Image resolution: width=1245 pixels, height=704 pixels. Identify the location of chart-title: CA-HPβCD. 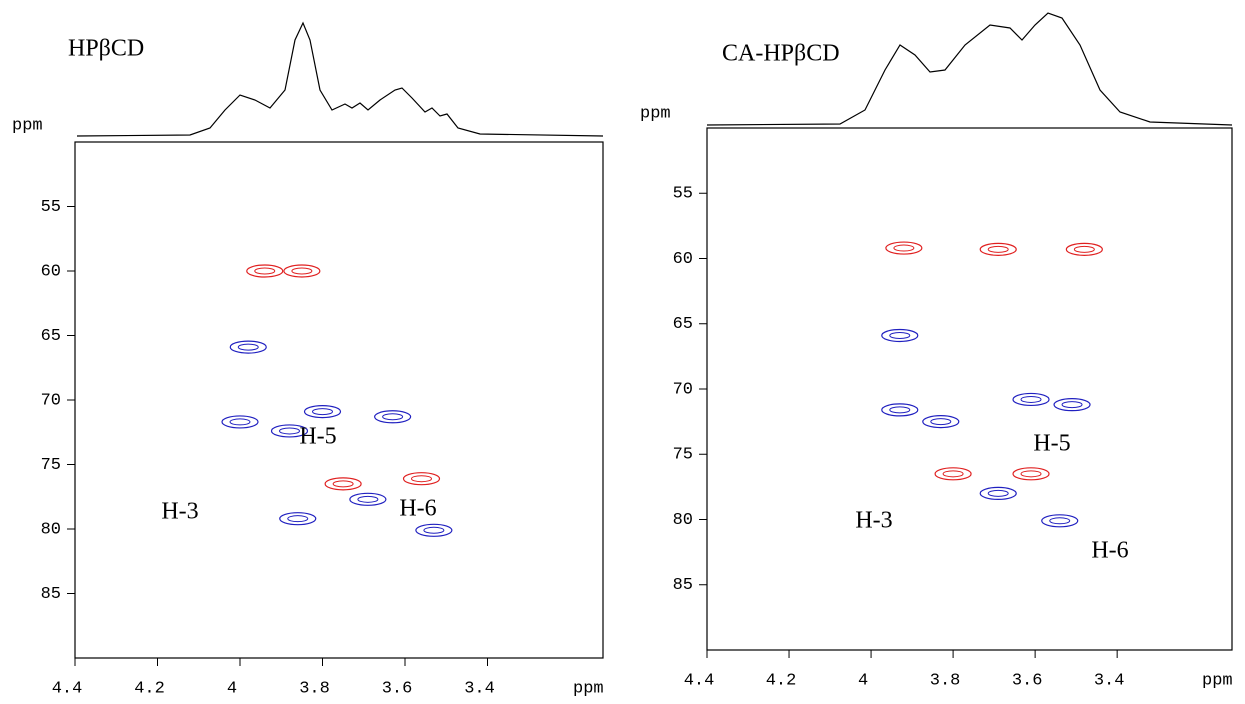
(781, 54).